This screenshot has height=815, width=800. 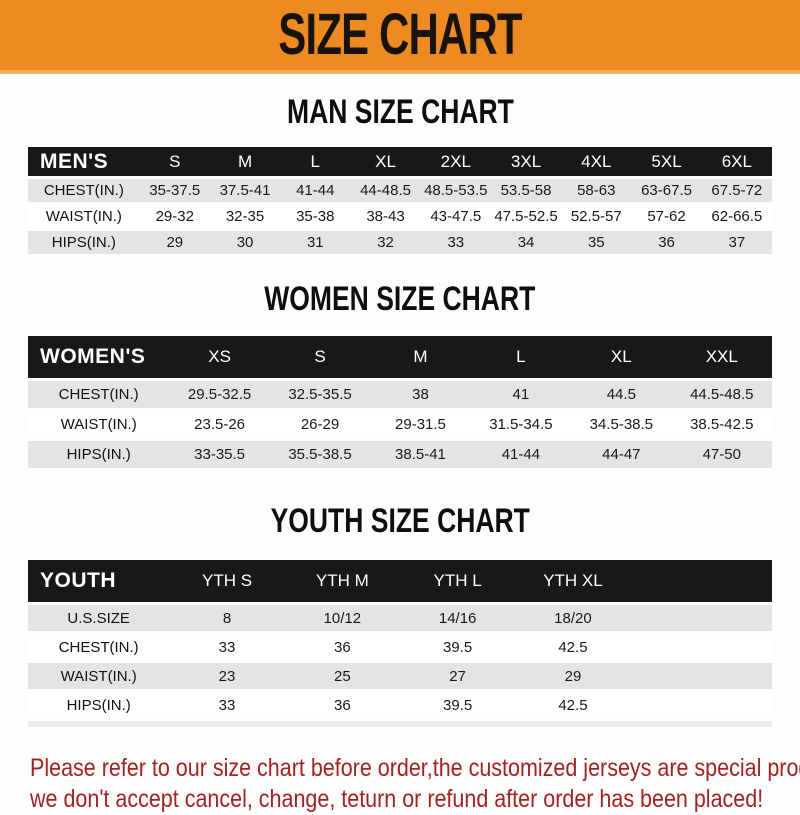 What do you see at coordinates (400, 523) in the screenshot?
I see `youth-section-heading: YOUTH SIZE CHART` at bounding box center [400, 523].